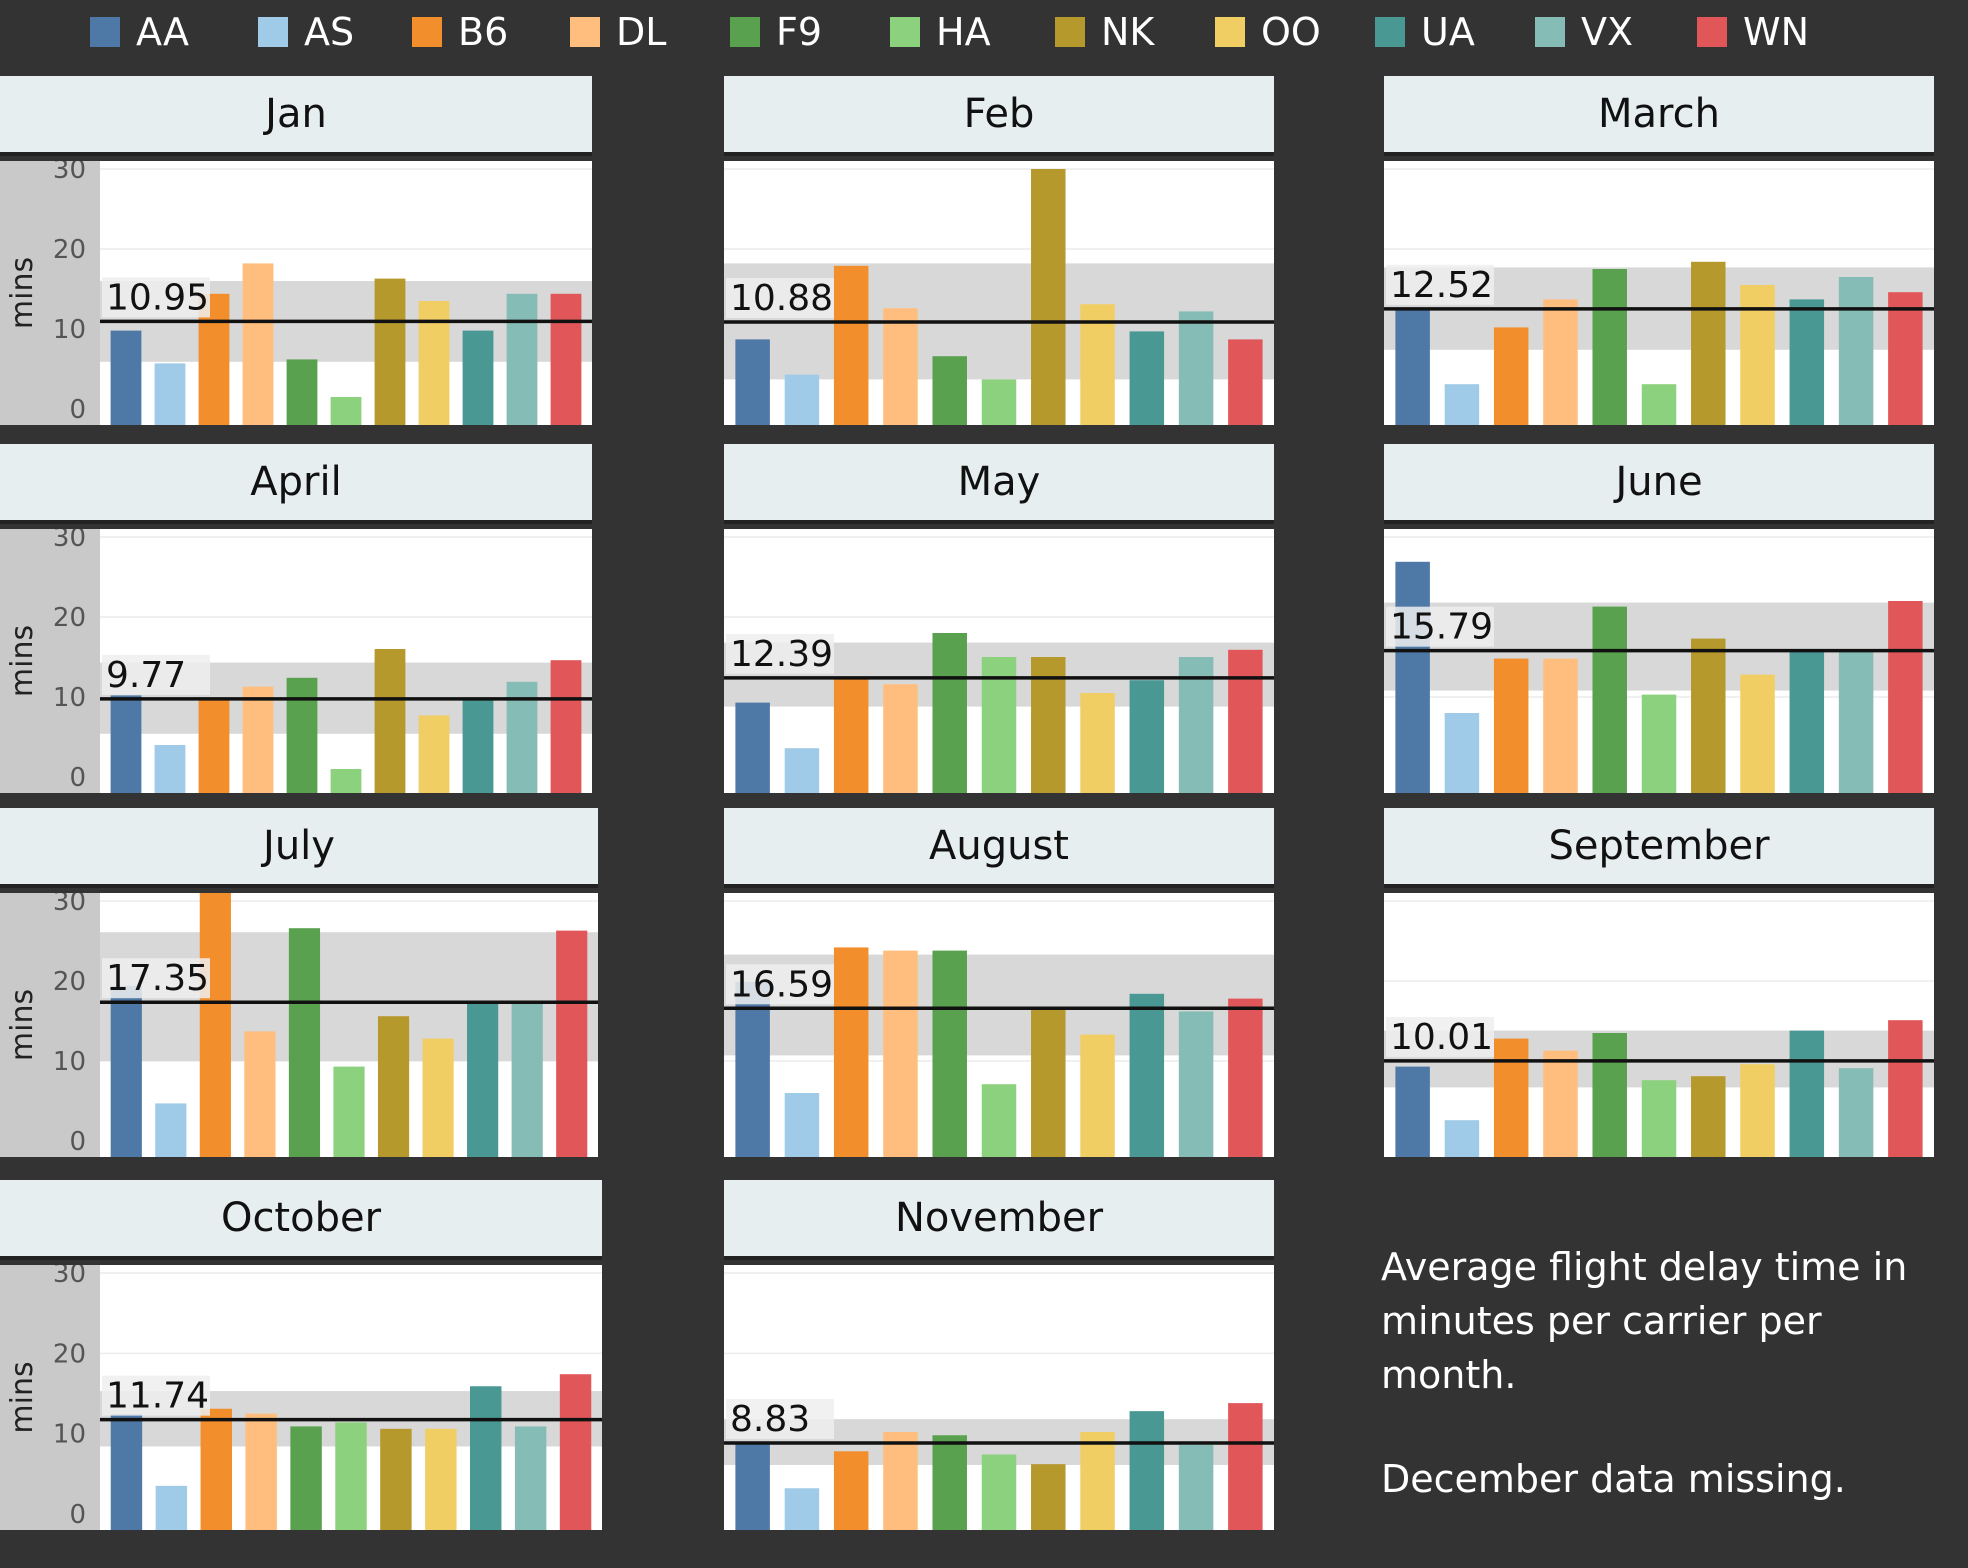 This screenshot has width=1968, height=1568. Describe the element at coordinates (618, 32) in the screenshot. I see `legend-item-dl: DL` at that location.